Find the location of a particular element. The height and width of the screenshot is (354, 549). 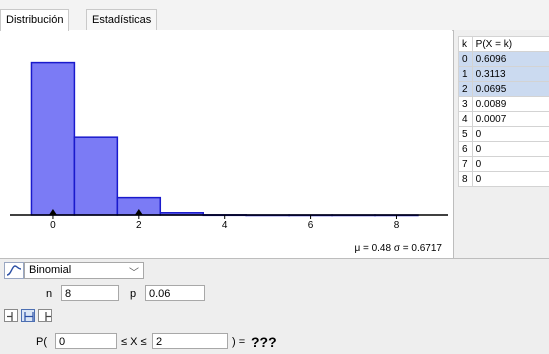

x-tick-label: 6 is located at coordinates (311, 225).